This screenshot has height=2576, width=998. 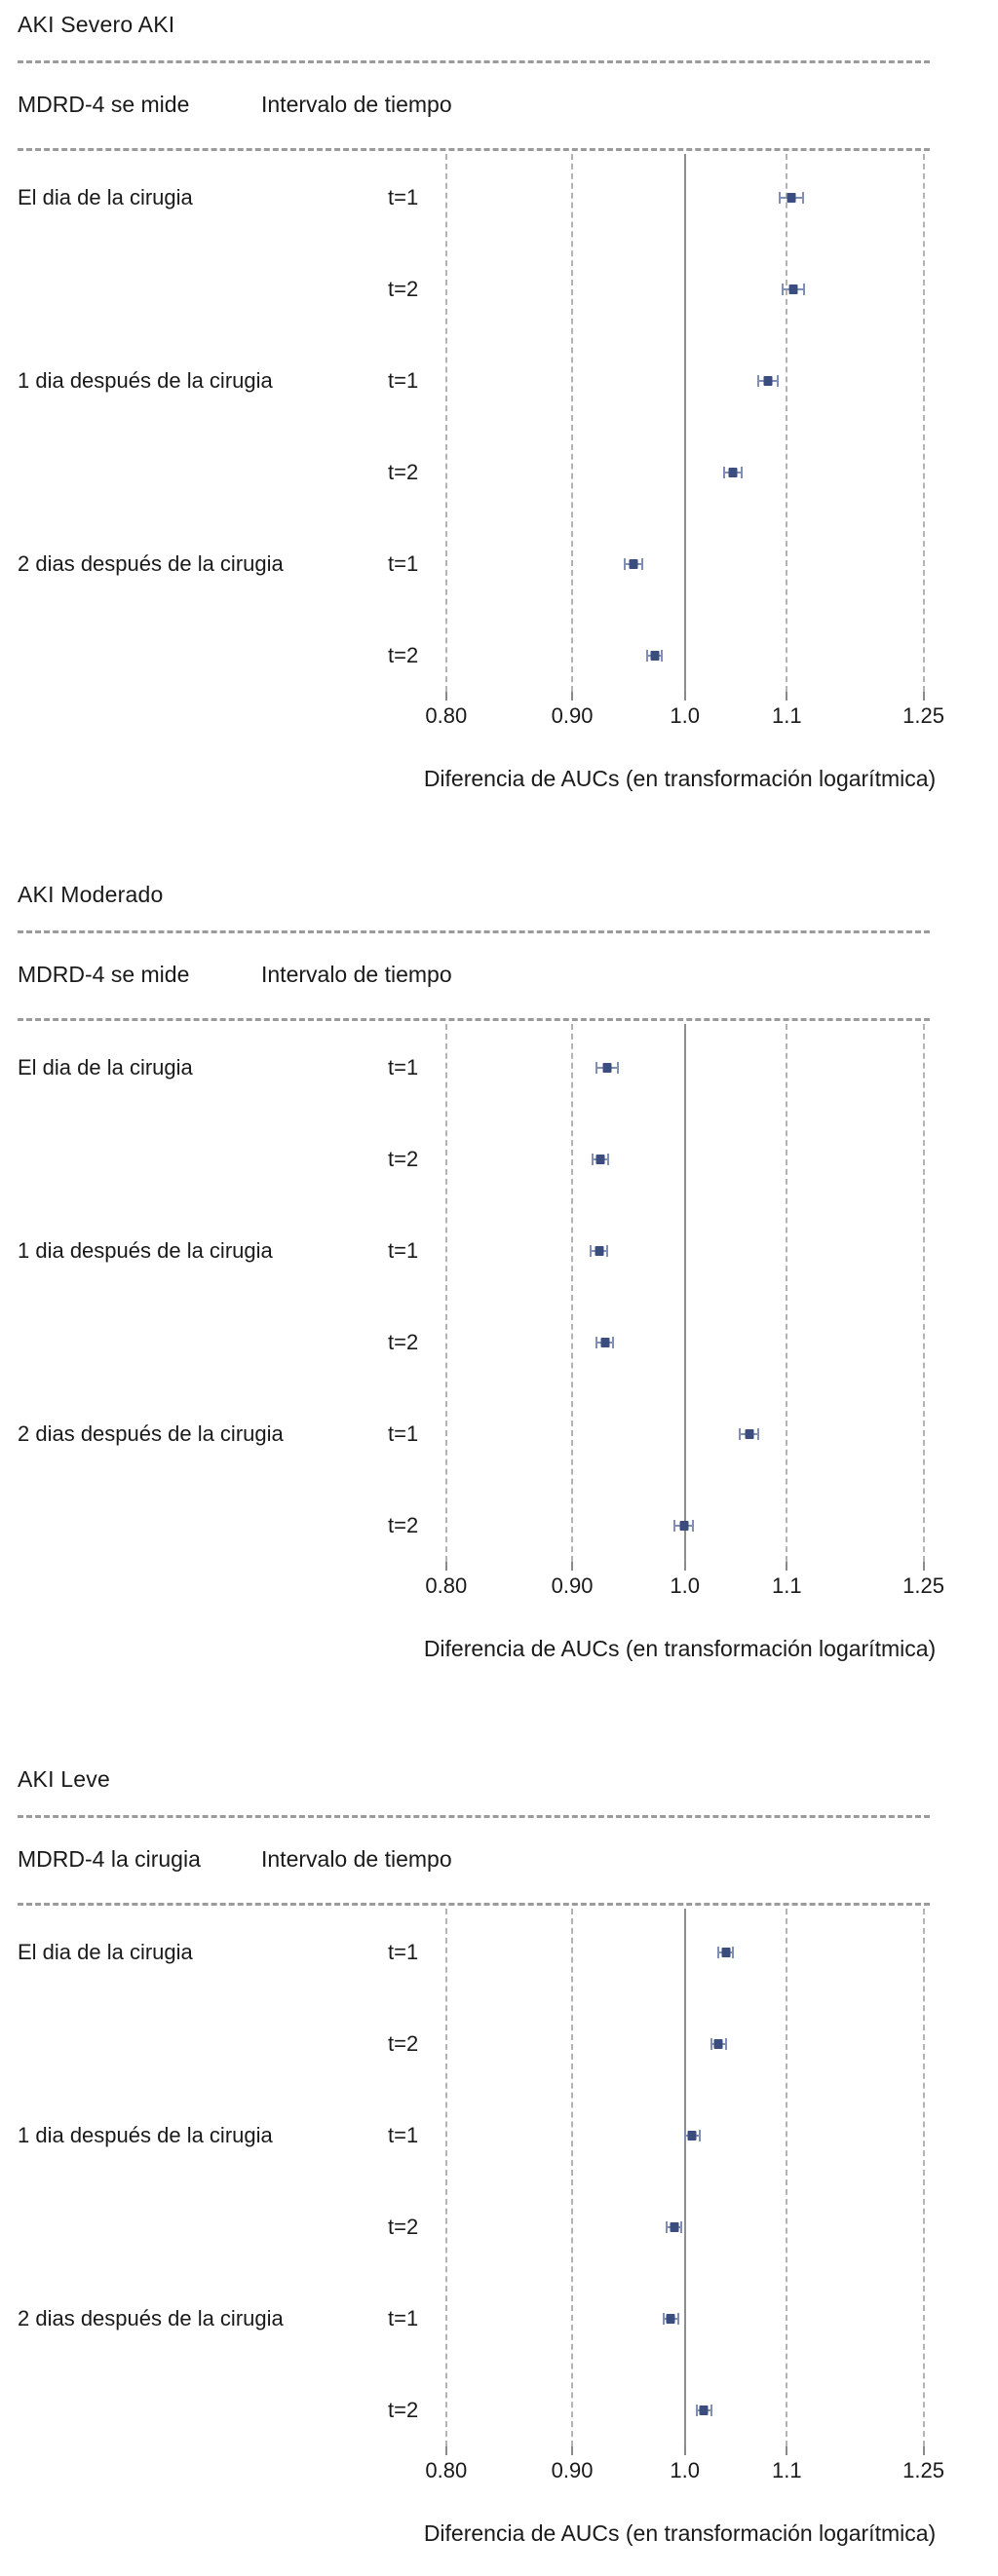 What do you see at coordinates (923, 2470) in the screenshot?
I see `axis-tick-label: 1.25` at bounding box center [923, 2470].